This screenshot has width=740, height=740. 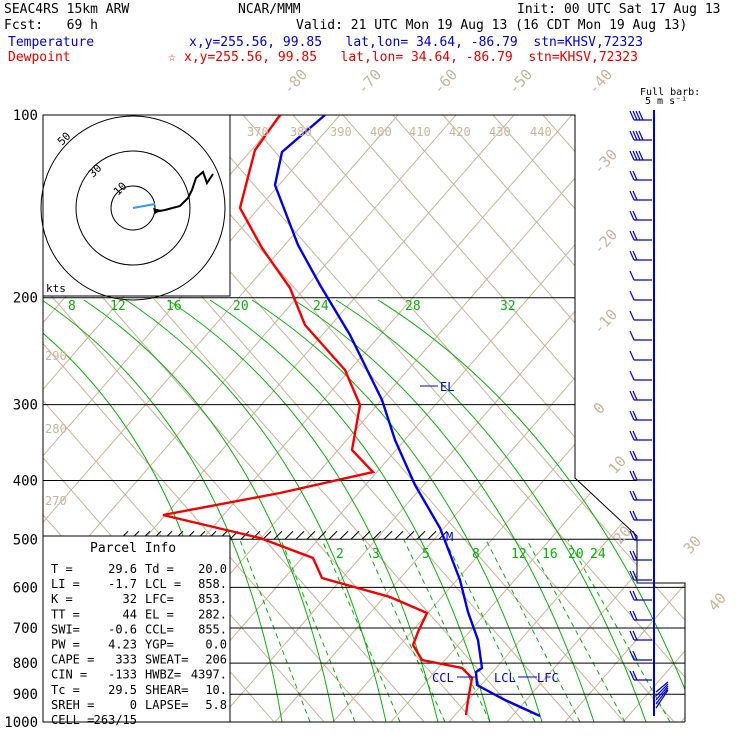 What do you see at coordinates (619, 9) in the screenshot?
I see `init-time: Init: 00 UTC Sat 17 Aug 13` at bounding box center [619, 9].